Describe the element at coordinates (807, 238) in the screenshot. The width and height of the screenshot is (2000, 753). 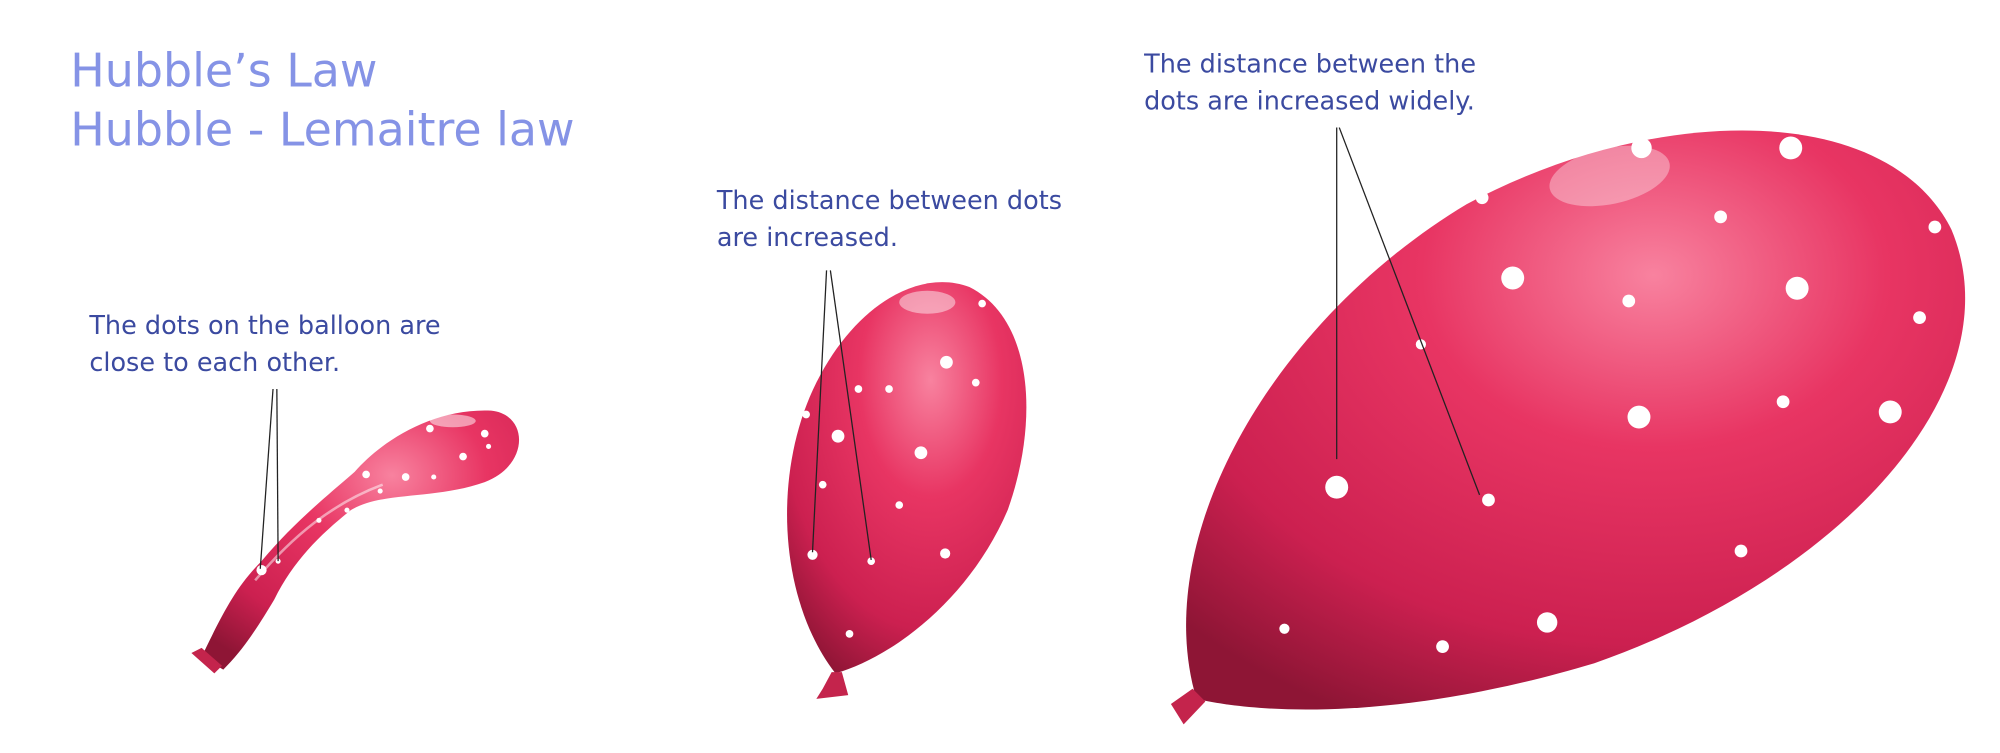
I see `annotation-line: are increased.` at that location.